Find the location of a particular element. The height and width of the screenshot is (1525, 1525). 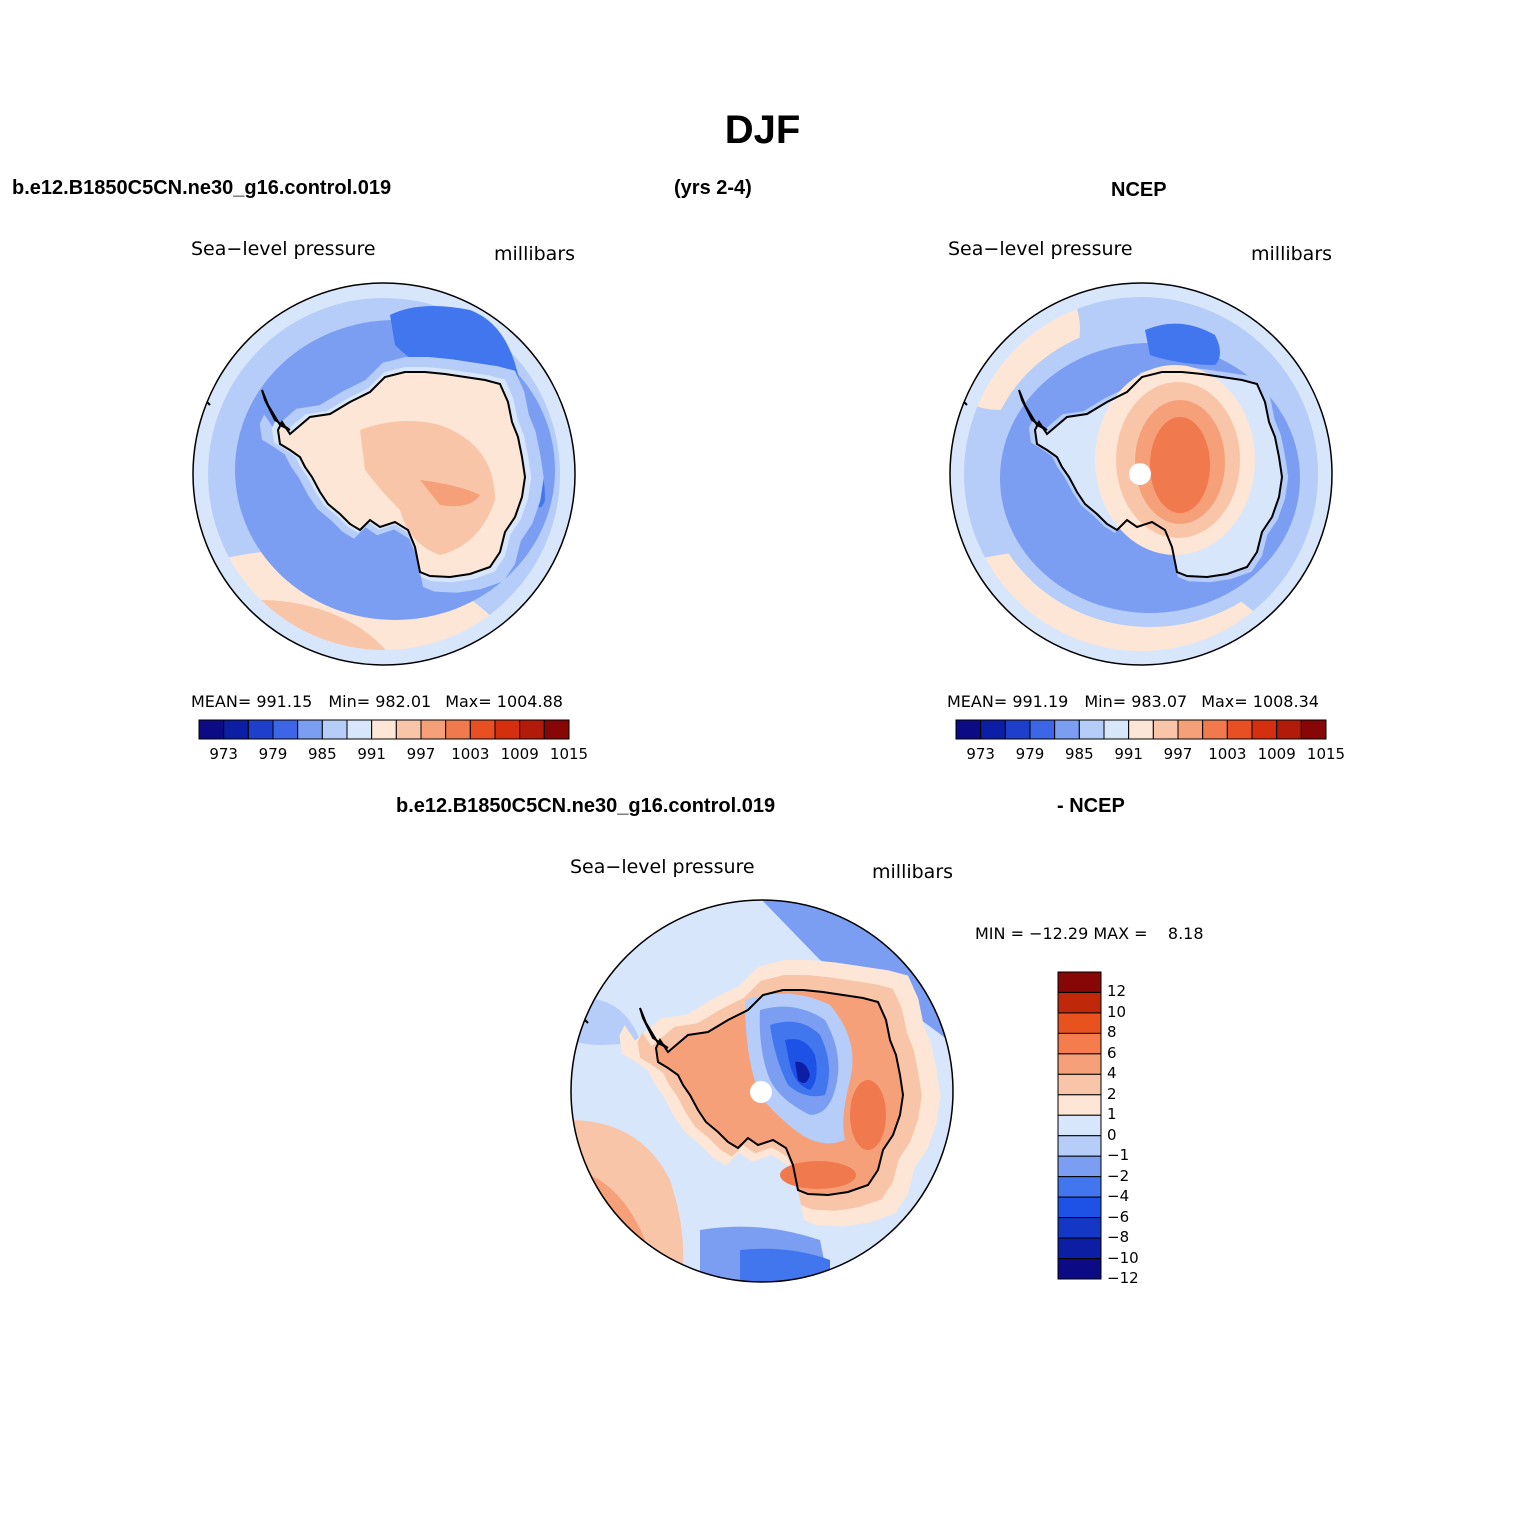

diff-colorbar-tick-label: −8 is located at coordinates (1118, 1237).